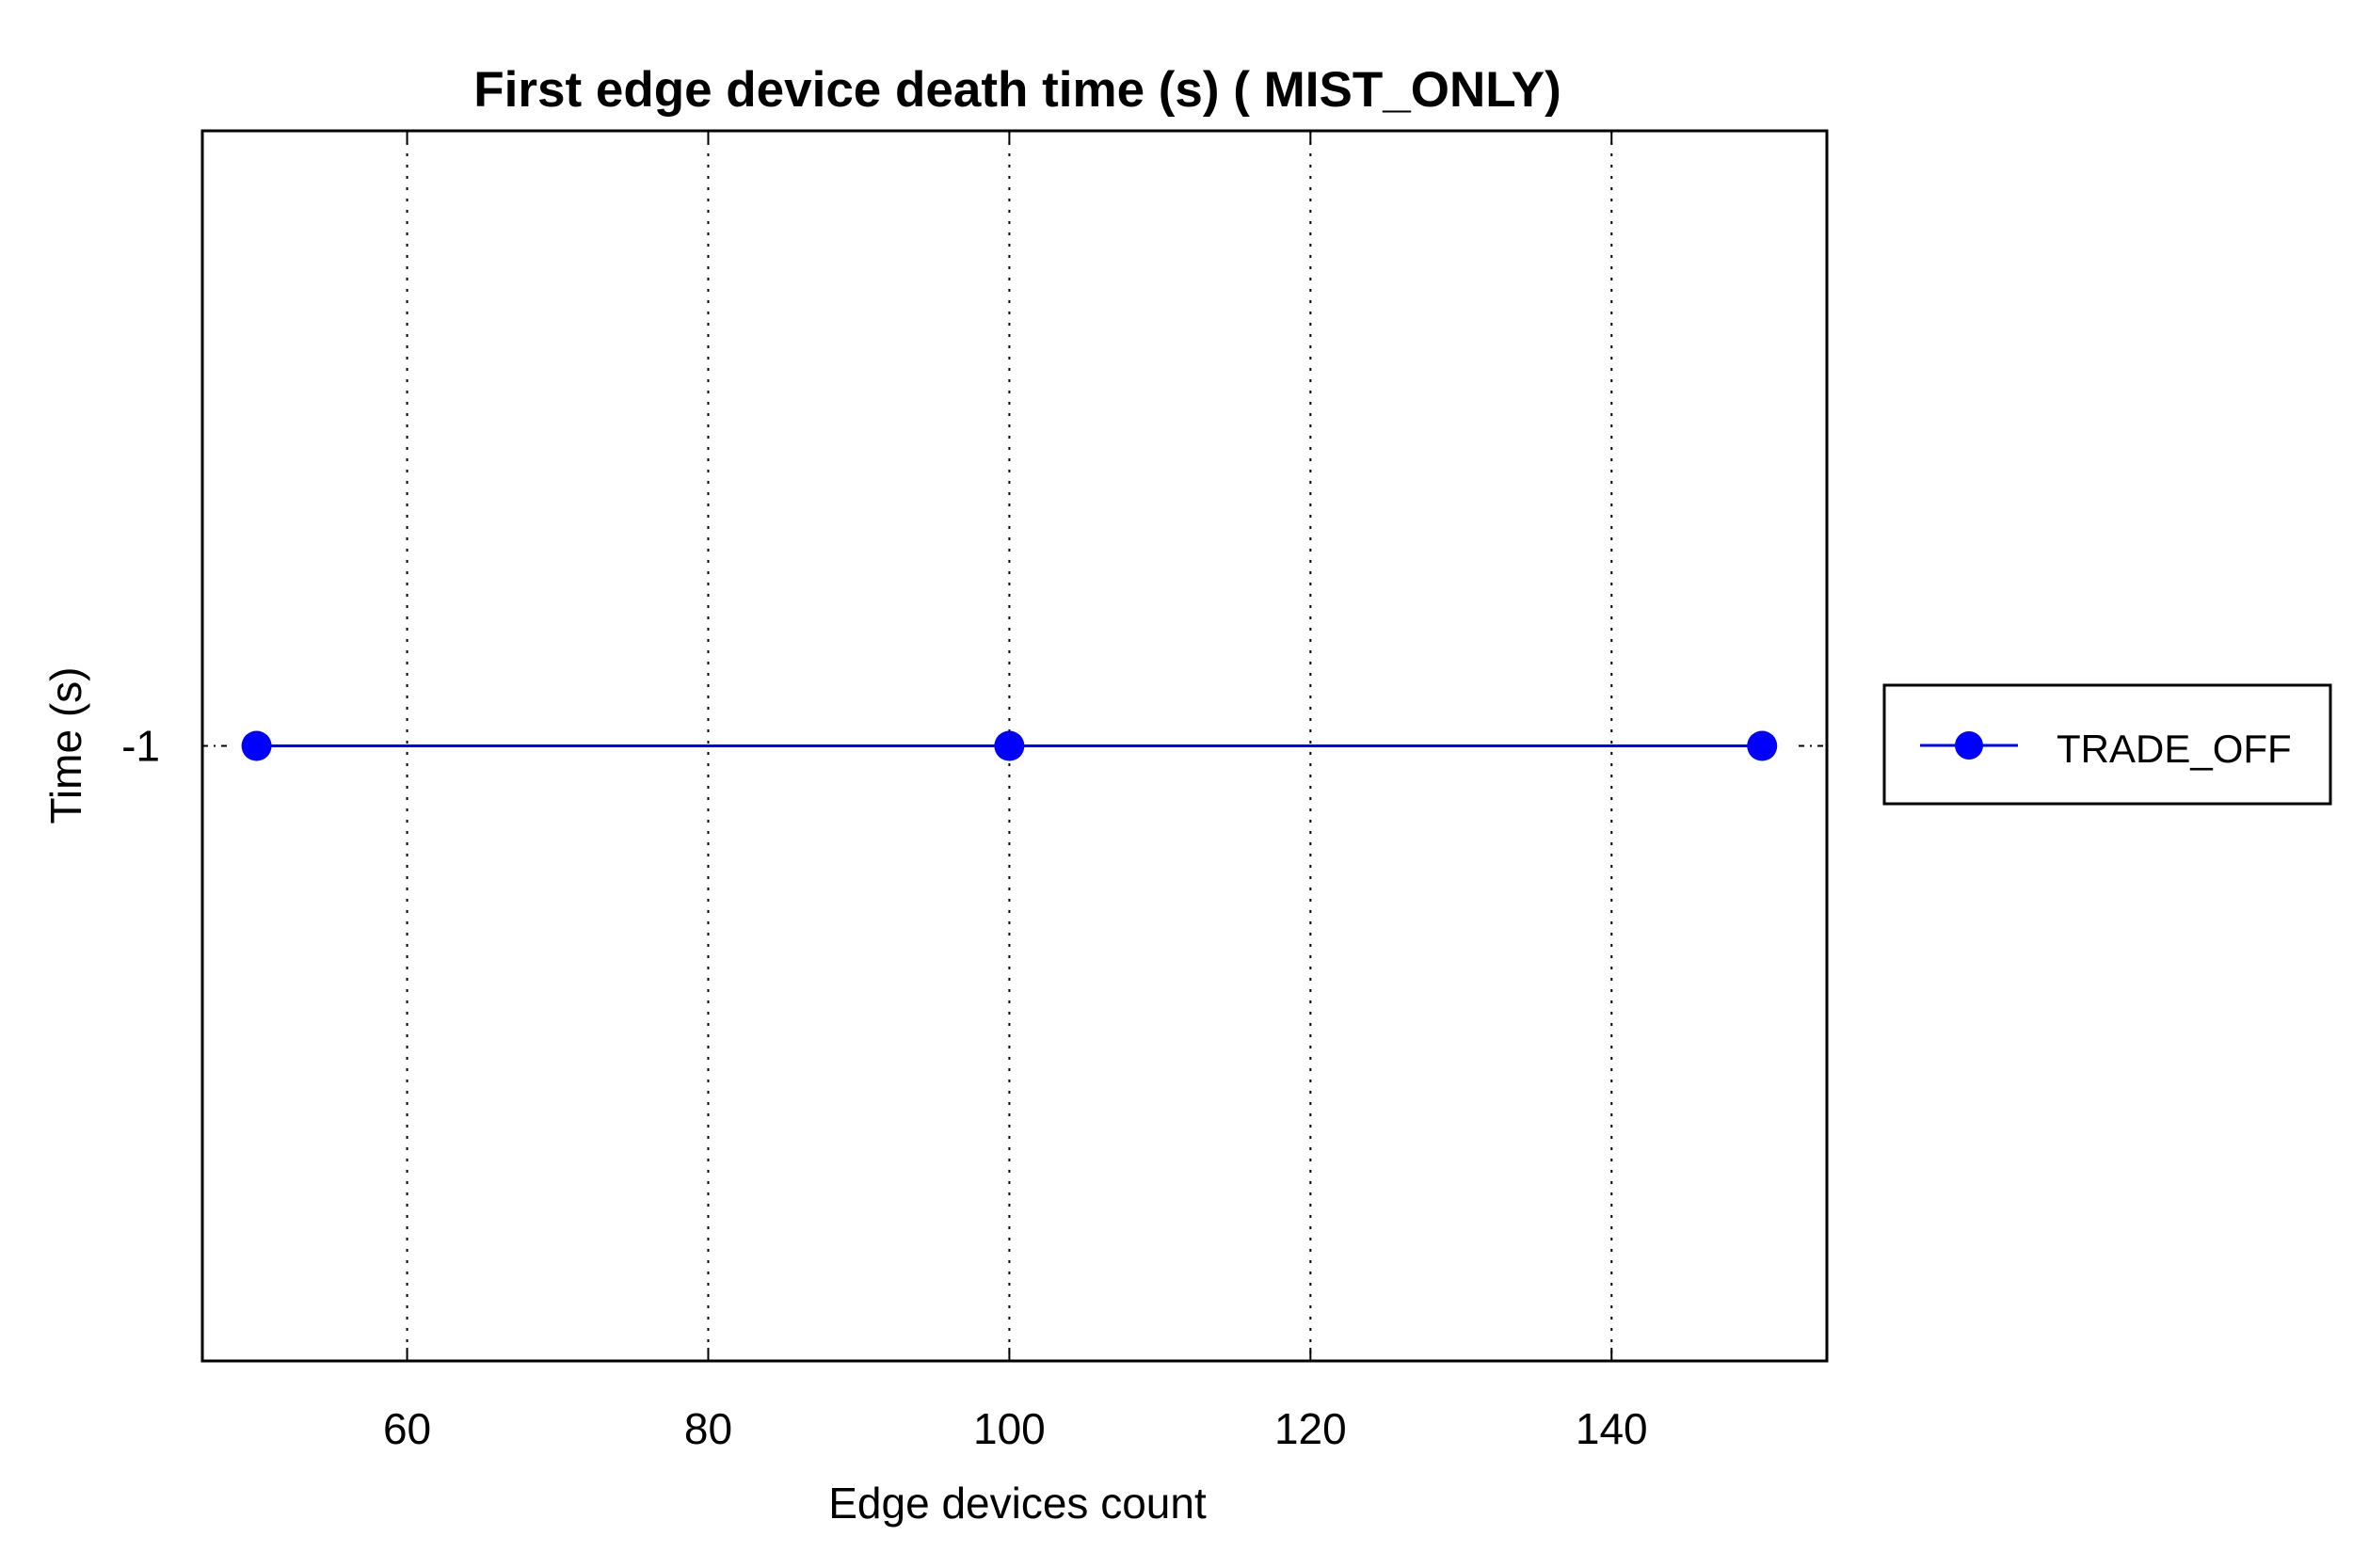  I want to click on y-tick-label: -1, so click(140, 746).